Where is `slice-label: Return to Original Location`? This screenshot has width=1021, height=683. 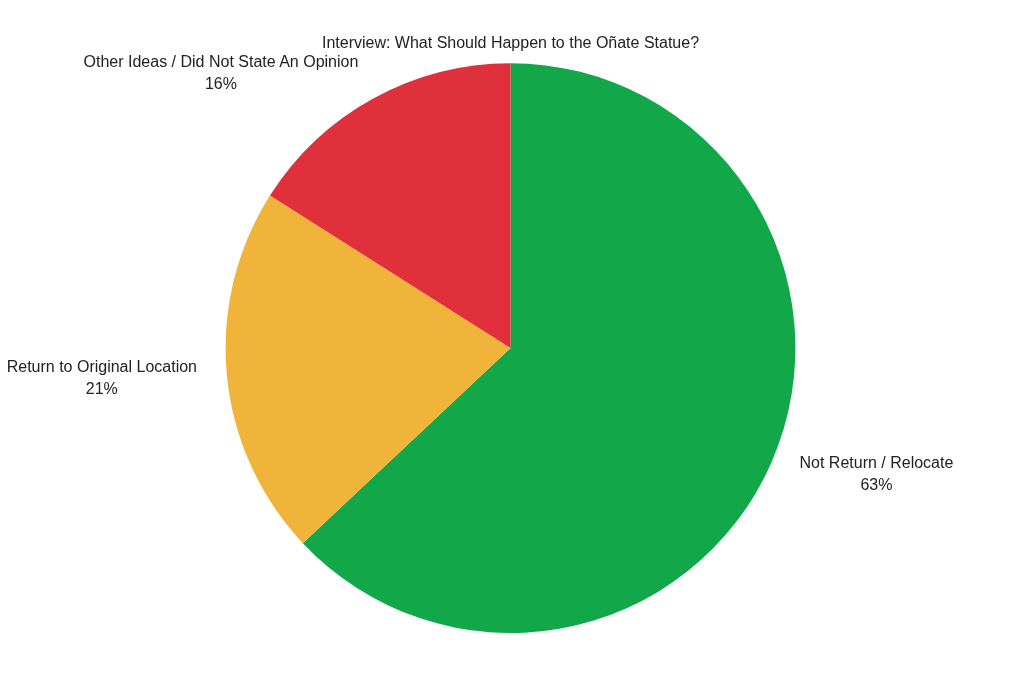 slice-label: Return to Original Location is located at coordinates (101, 367).